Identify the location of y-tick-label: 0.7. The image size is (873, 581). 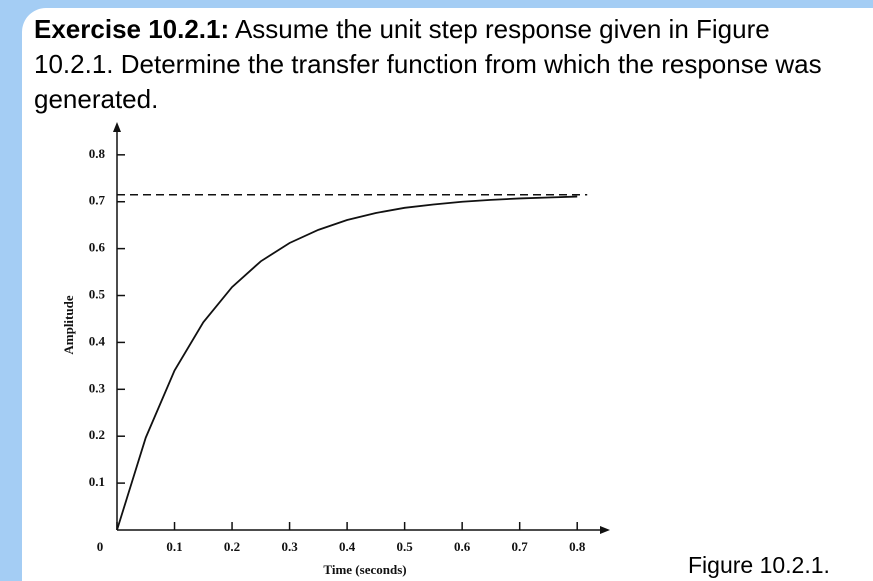
(97, 200).